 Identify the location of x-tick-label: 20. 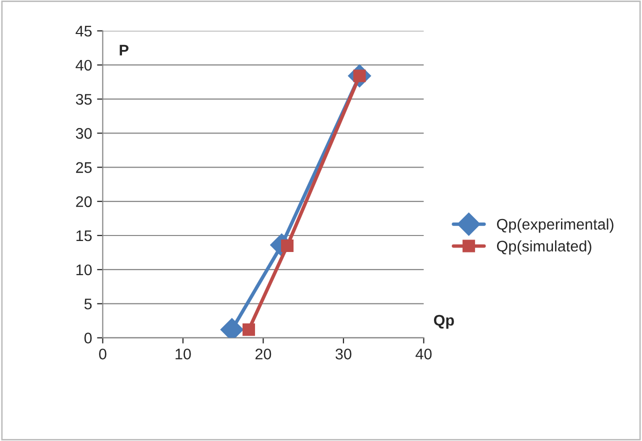
(263, 354).